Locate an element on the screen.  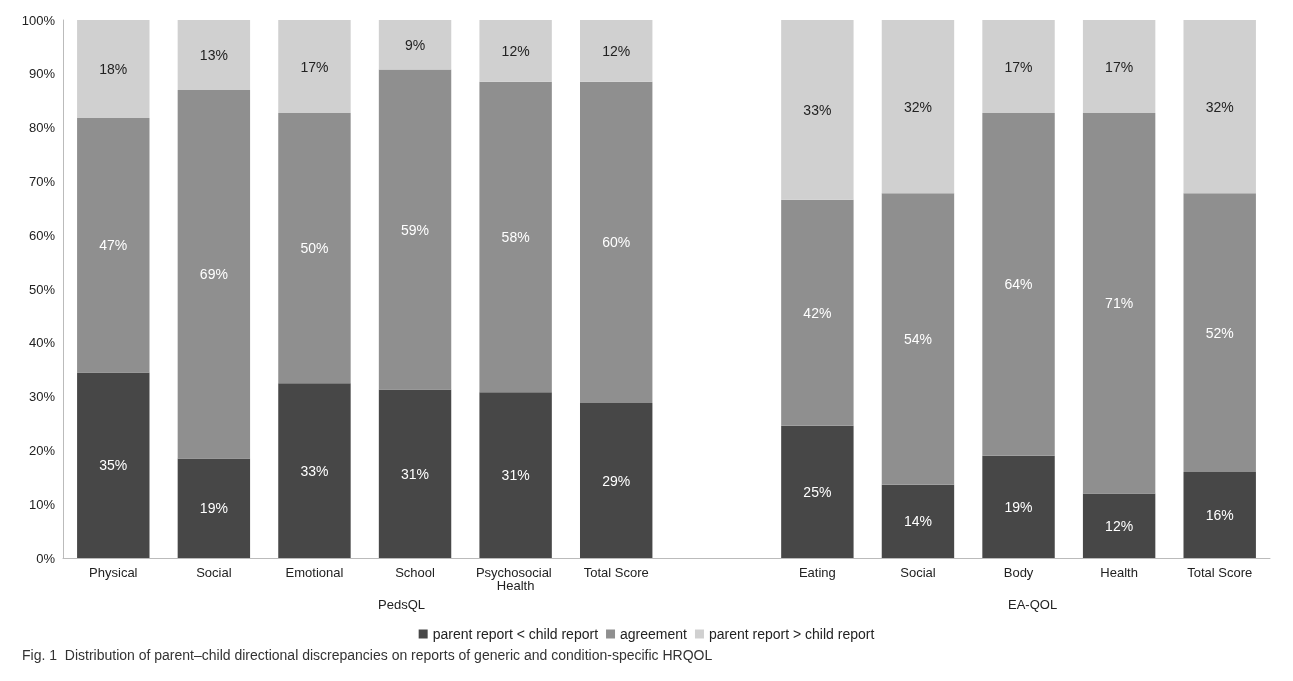
data-label: 64% is located at coordinates (1018, 284).